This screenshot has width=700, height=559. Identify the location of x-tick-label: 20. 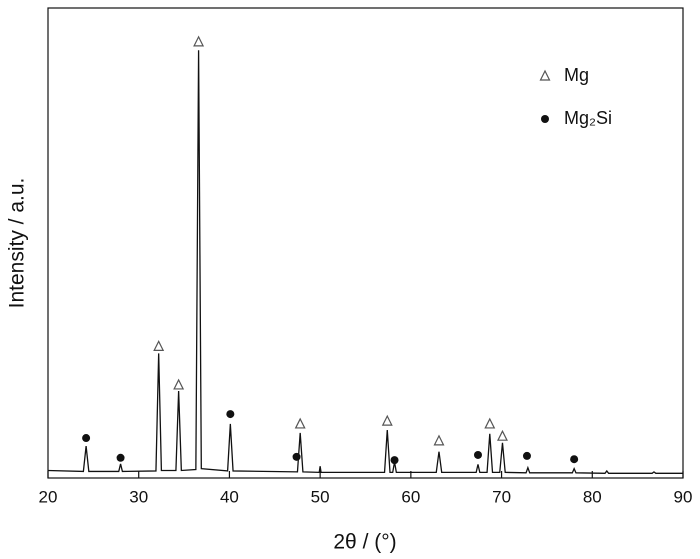
(48, 496).